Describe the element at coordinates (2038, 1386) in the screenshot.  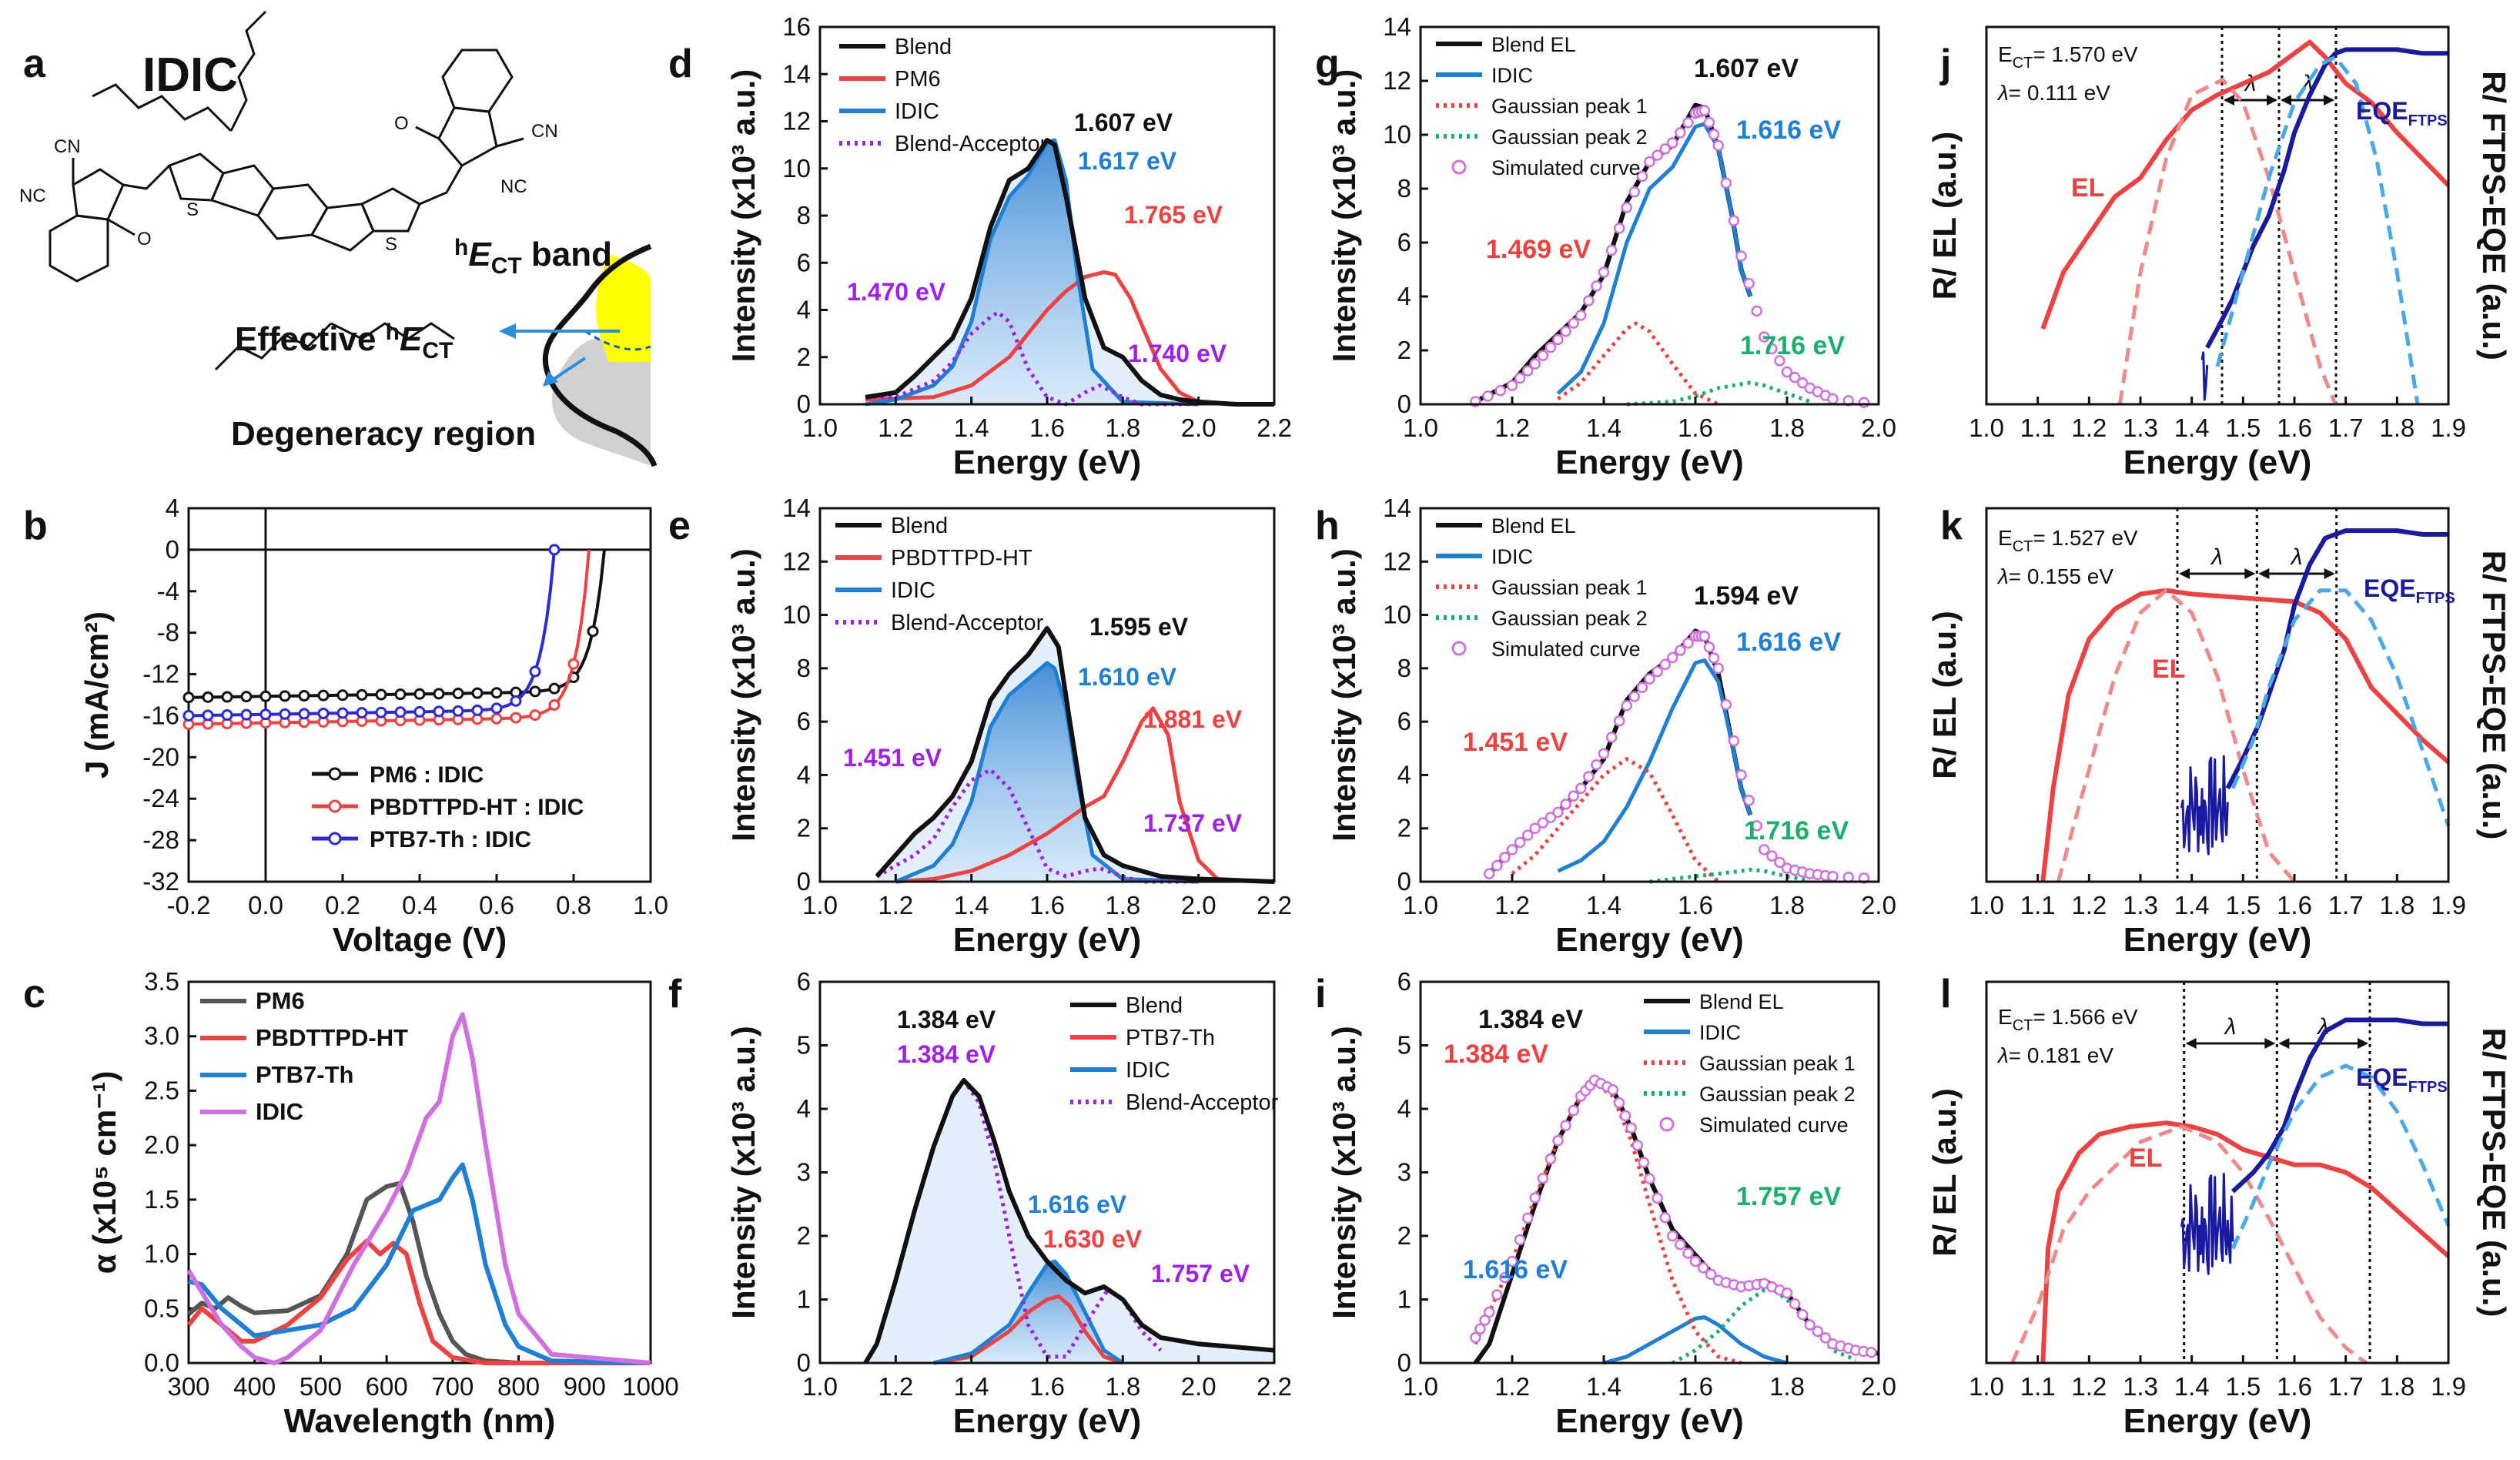
I see `x-tick-label: 1.1` at that location.